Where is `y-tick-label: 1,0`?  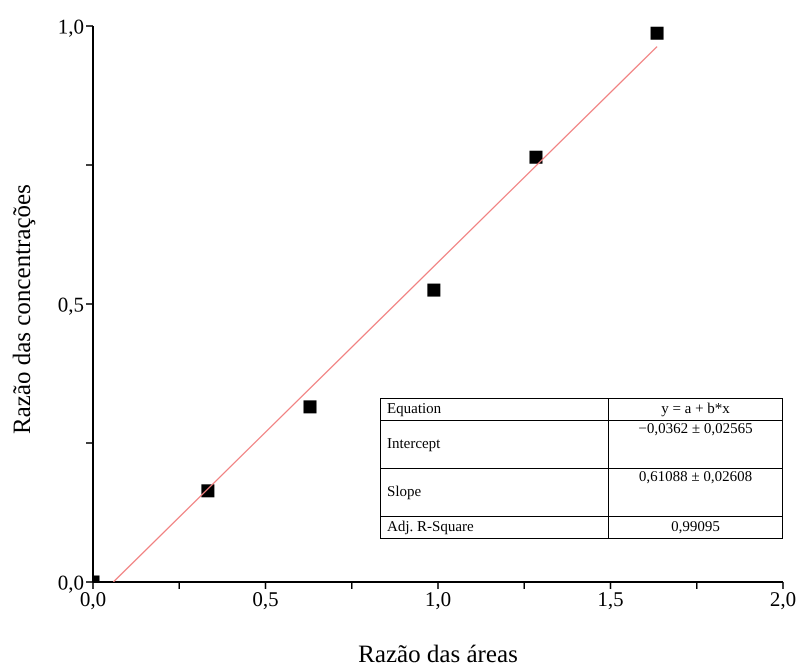
y-tick-label: 1,0 is located at coordinates (71, 26).